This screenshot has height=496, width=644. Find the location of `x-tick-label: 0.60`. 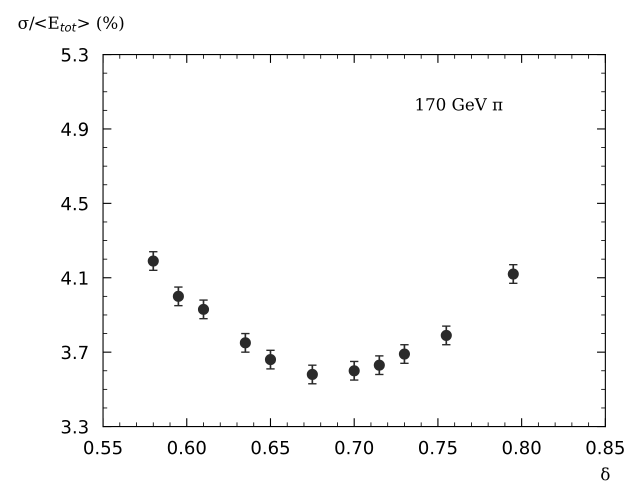

x-tick-label: 0.60 is located at coordinates (187, 447).